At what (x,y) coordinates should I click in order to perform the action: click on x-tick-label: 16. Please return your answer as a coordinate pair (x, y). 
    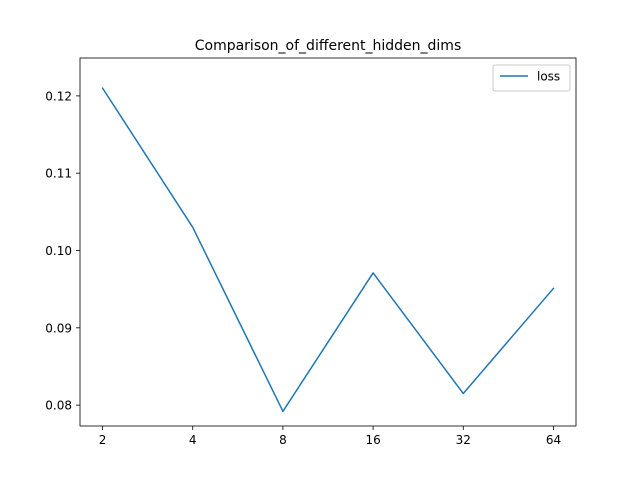
    Looking at the image, I should click on (372, 440).